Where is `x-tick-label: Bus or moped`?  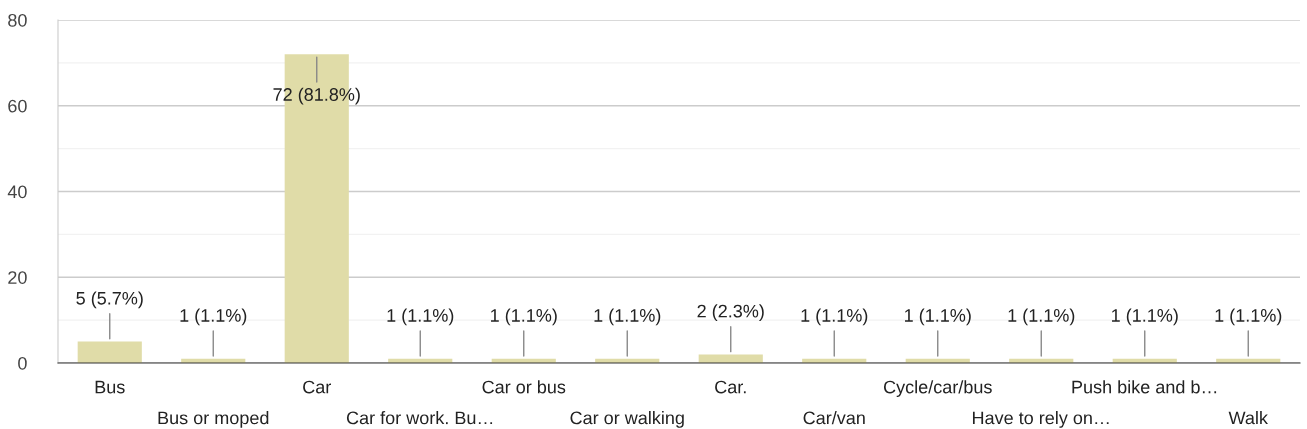 x-tick-label: Bus or moped is located at coordinates (213, 419).